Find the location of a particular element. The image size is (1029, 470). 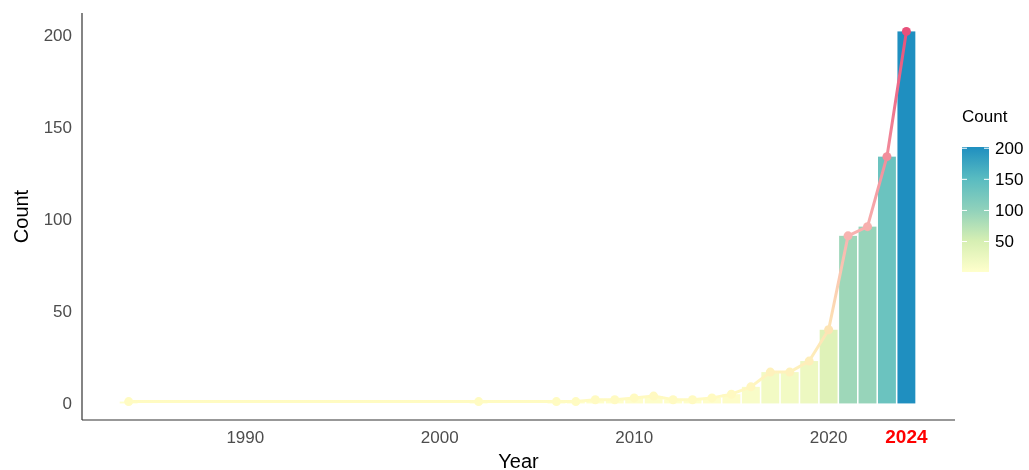

x-tick-label: 1990 is located at coordinates (245, 437).